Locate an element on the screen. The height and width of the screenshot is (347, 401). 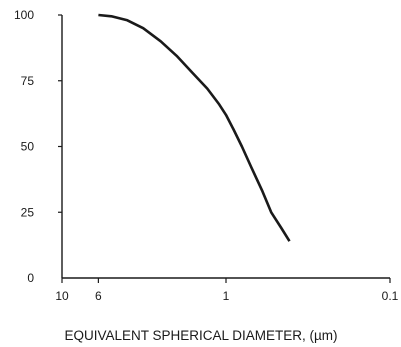
x-tick-label: 6 is located at coordinates (98, 296).